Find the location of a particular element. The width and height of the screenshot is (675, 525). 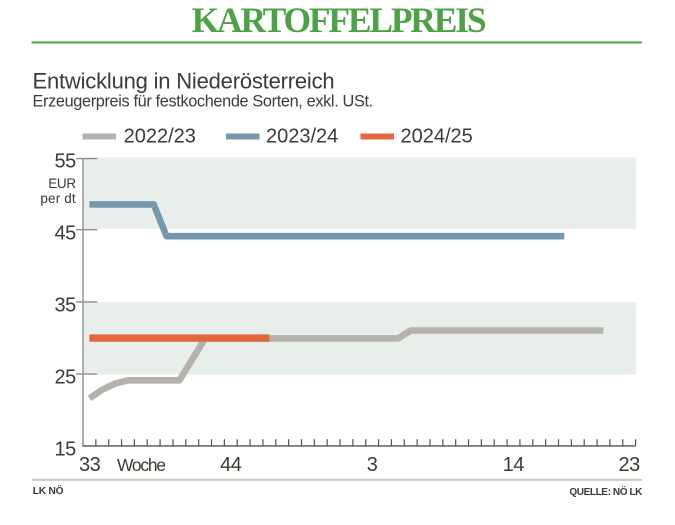

svg-text: 14 is located at coordinates (514, 465).